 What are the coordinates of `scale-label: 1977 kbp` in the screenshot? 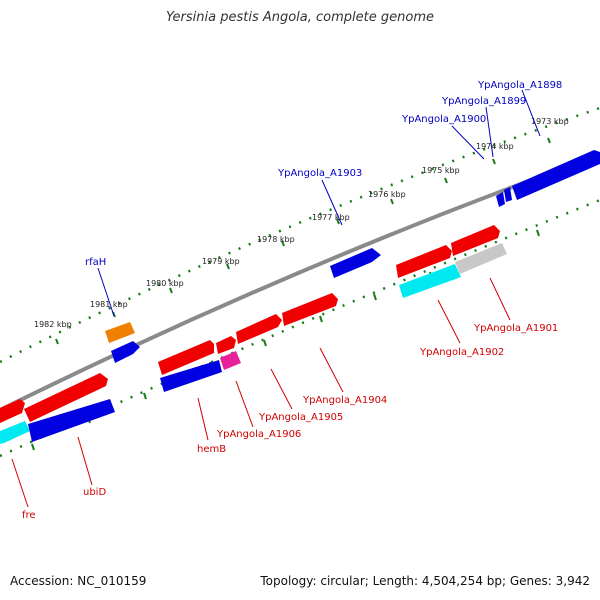 It's located at (331, 217).